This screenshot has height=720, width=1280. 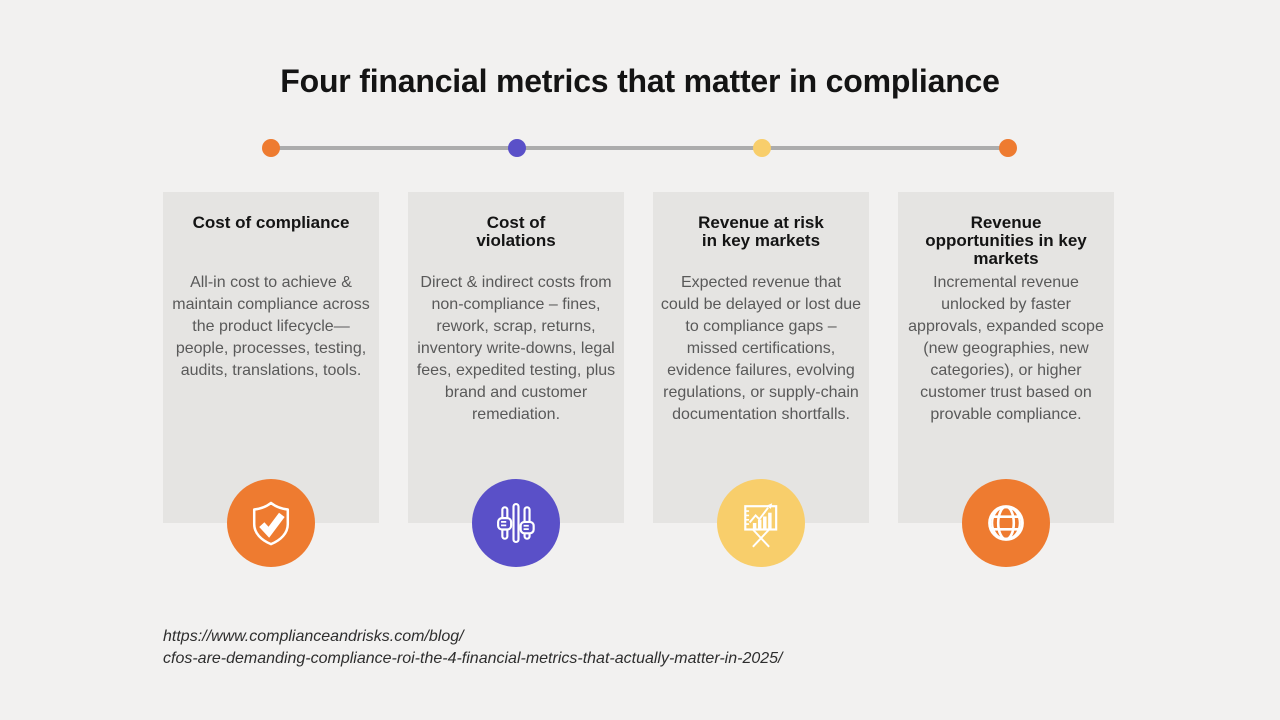 I want to click on prison-bars-icon, so click(x=516, y=523).